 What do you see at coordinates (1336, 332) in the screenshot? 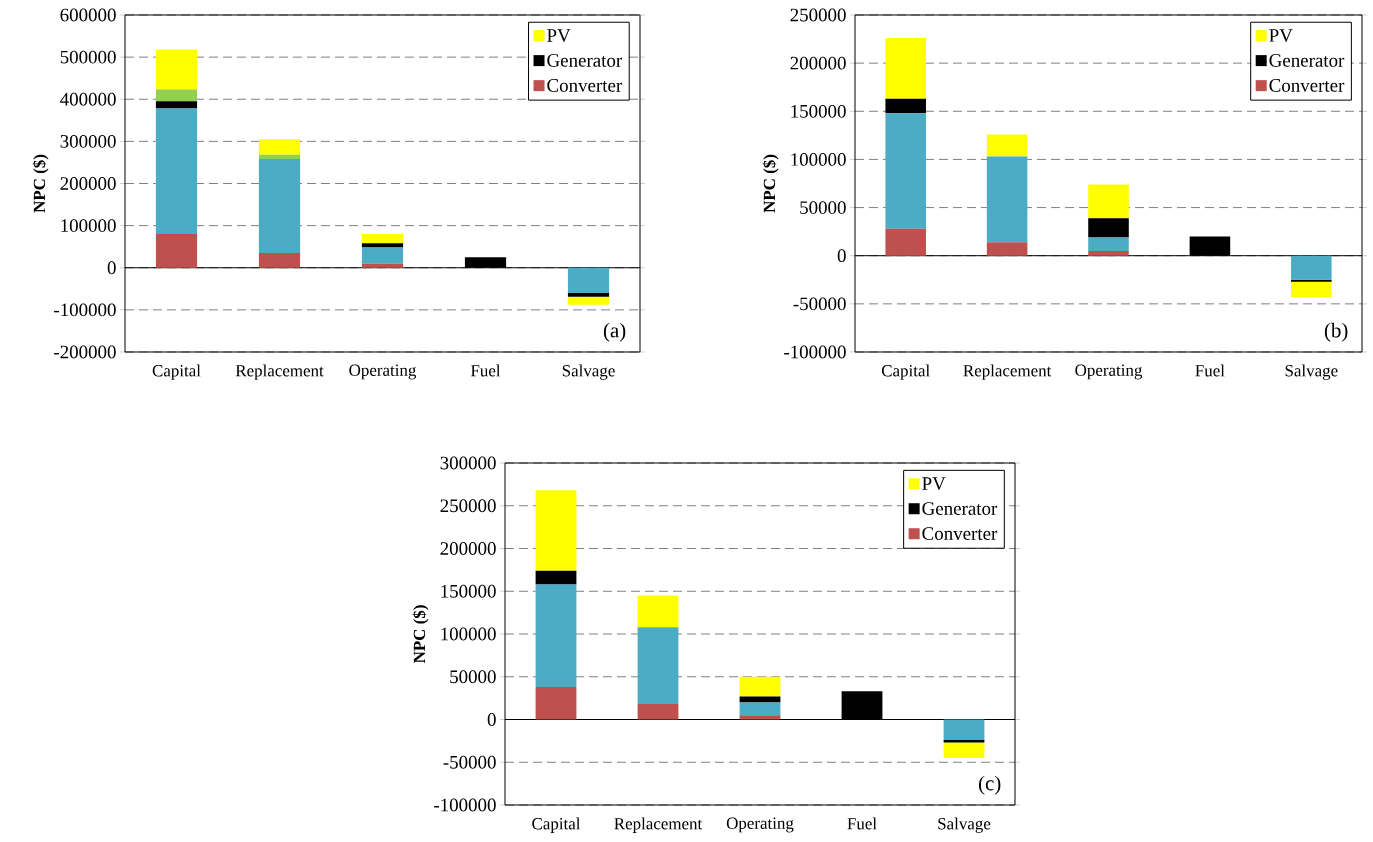
I see `annotation: (b)` at bounding box center [1336, 332].